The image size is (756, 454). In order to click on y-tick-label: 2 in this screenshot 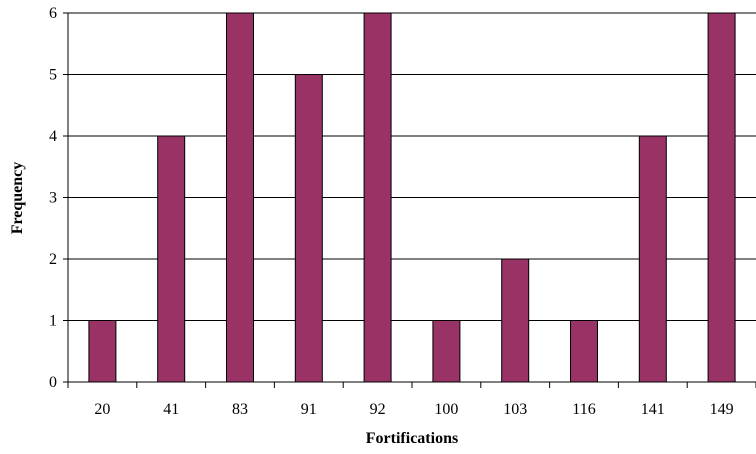, I will do `click(53, 259)`.